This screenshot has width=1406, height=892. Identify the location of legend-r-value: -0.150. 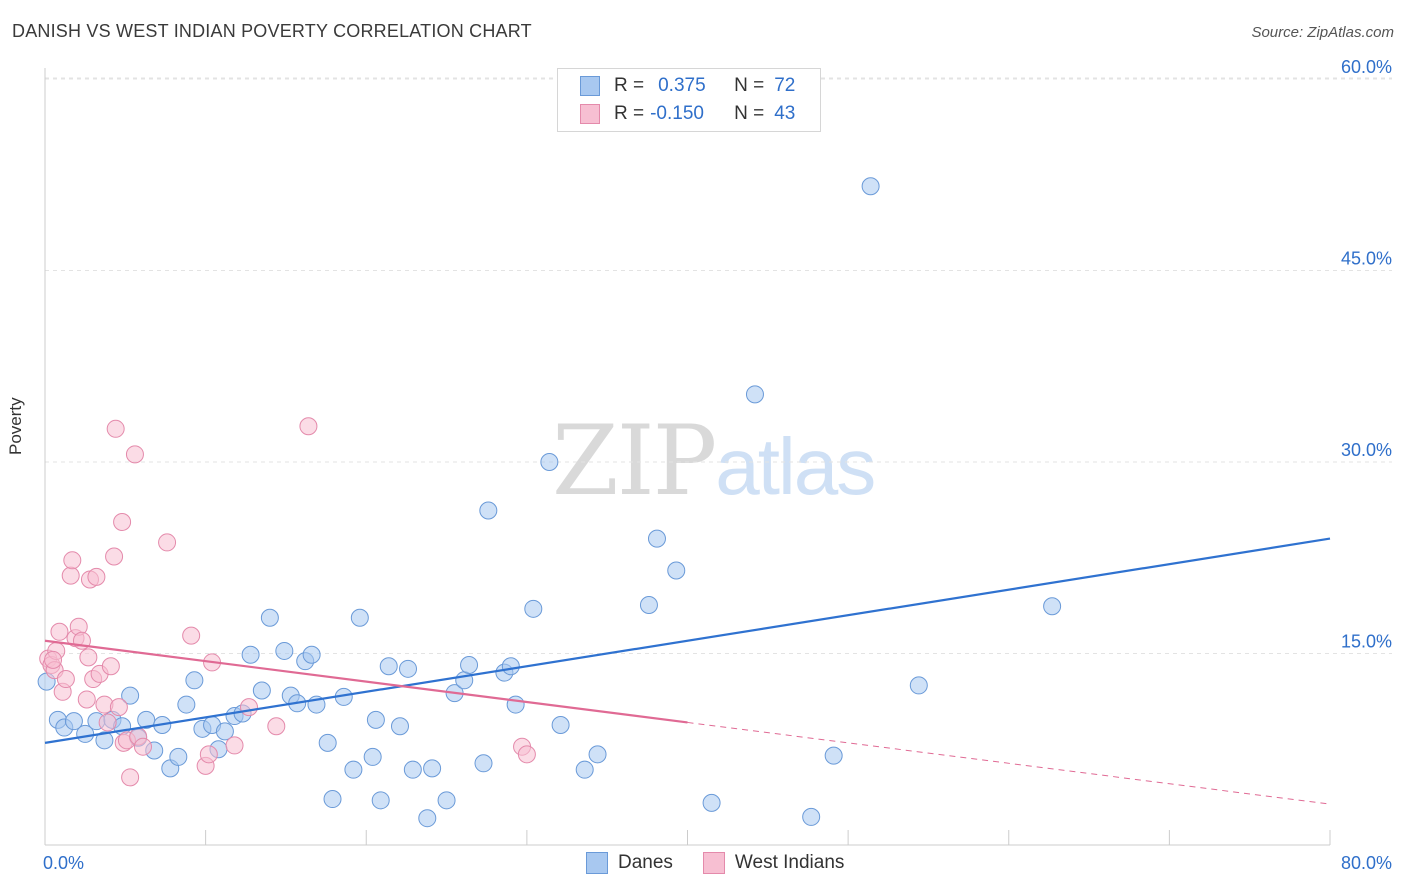
(677, 113).